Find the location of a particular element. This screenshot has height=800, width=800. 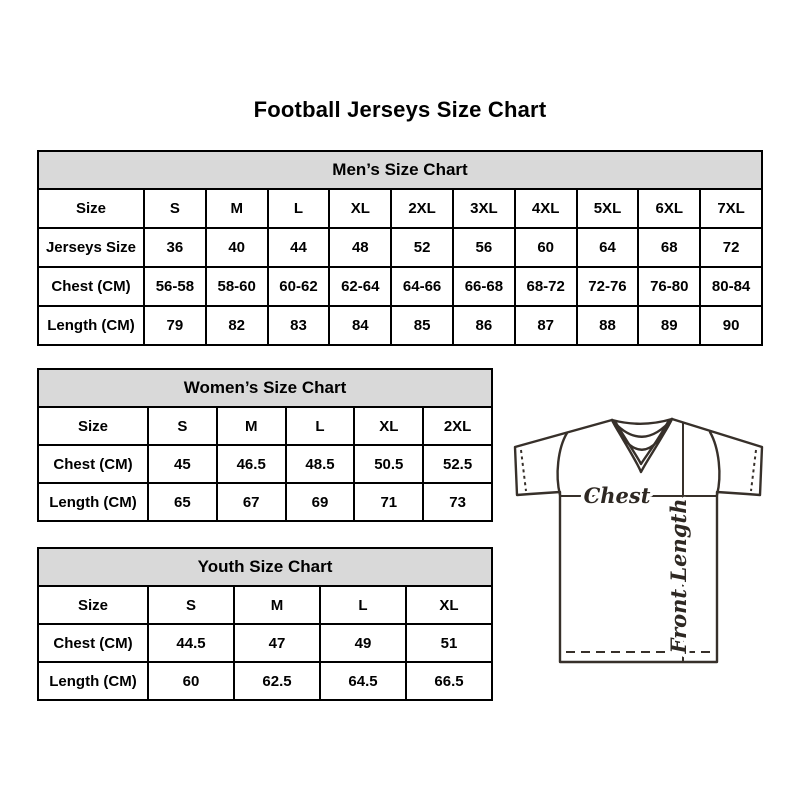

table-cell: 71 is located at coordinates (389, 502).